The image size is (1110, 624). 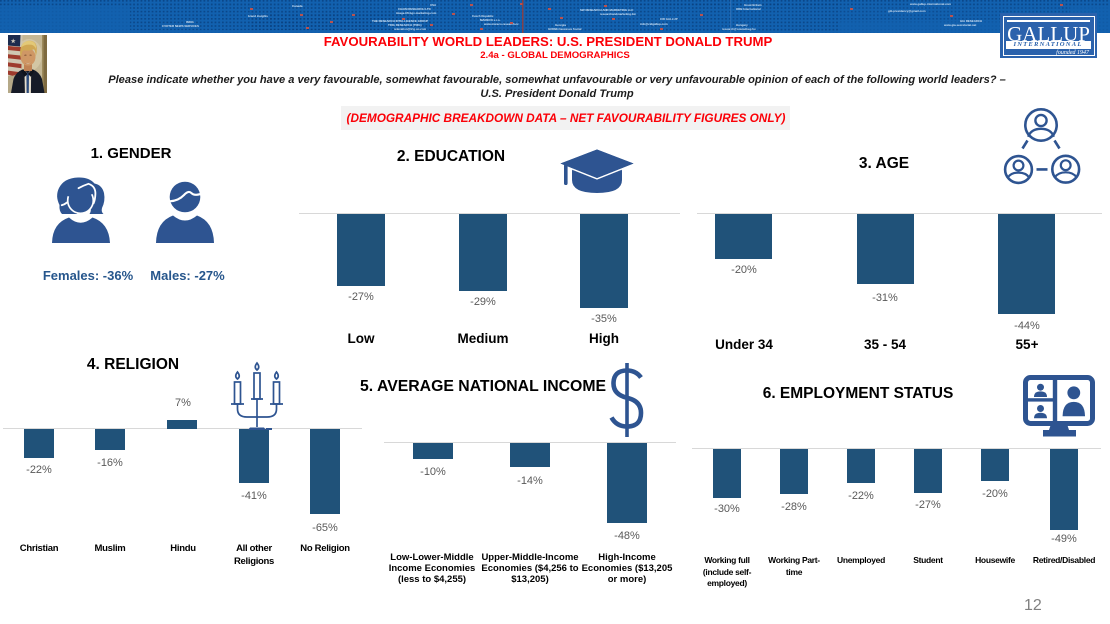 What do you see at coordinates (414, 9) in the screenshot?
I see `svg-text: CHAIM RESEARCH LTD` at bounding box center [414, 9].